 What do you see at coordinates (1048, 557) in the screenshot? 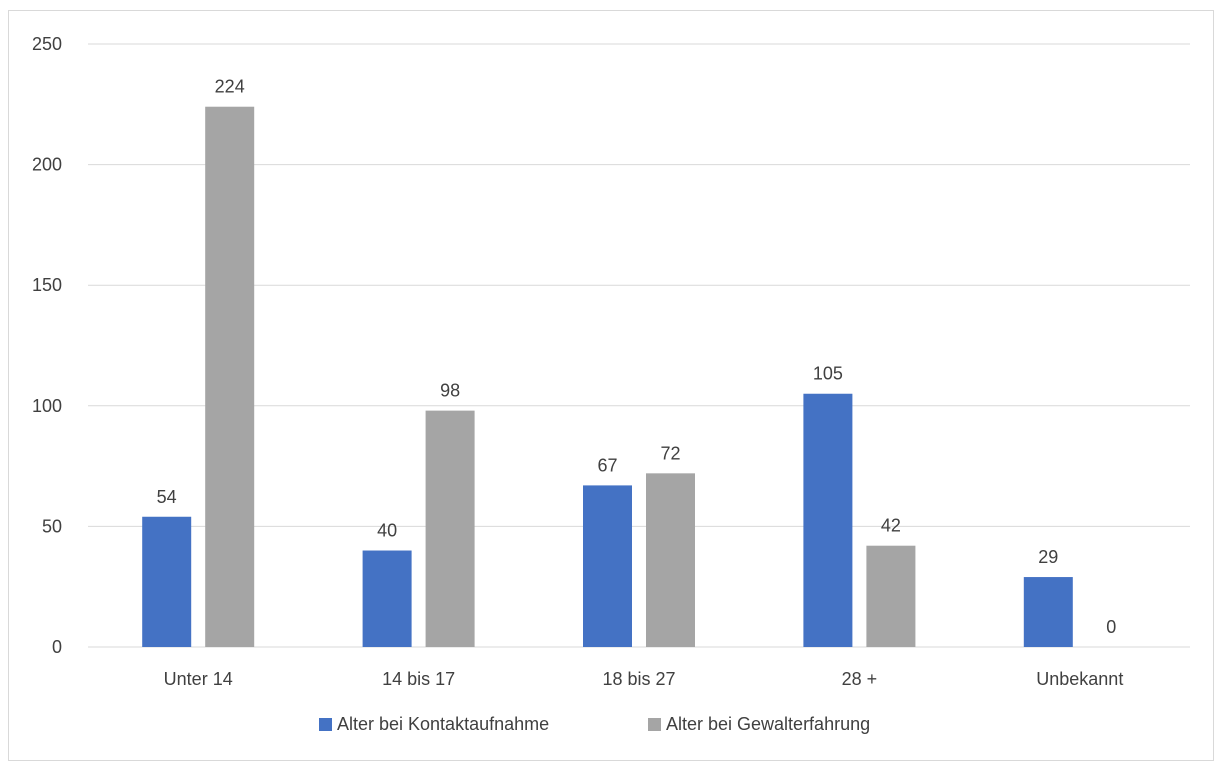
I see `data-label-unbekannt-series-1: 29` at bounding box center [1048, 557].